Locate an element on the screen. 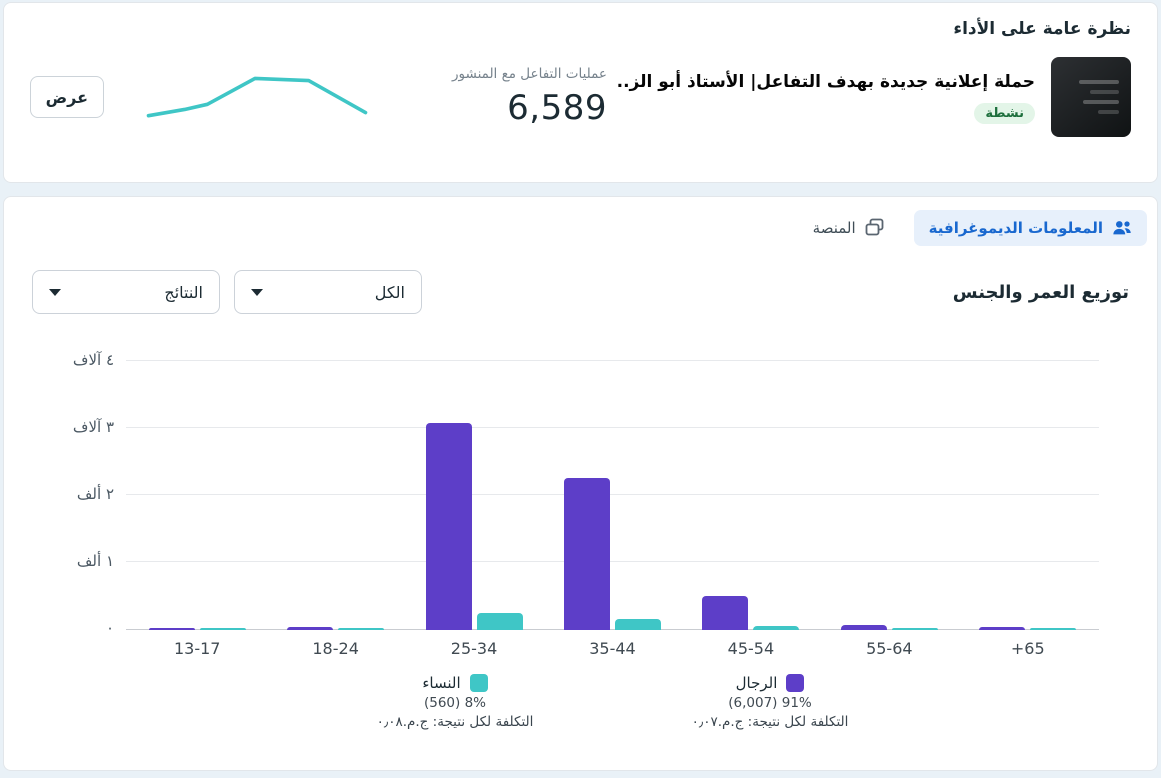 The width and height of the screenshot is (1161, 778). legend-women-cost: التكلفة لكل نتيجة: ج.م.٠٫٠٨ is located at coordinates (455, 722).